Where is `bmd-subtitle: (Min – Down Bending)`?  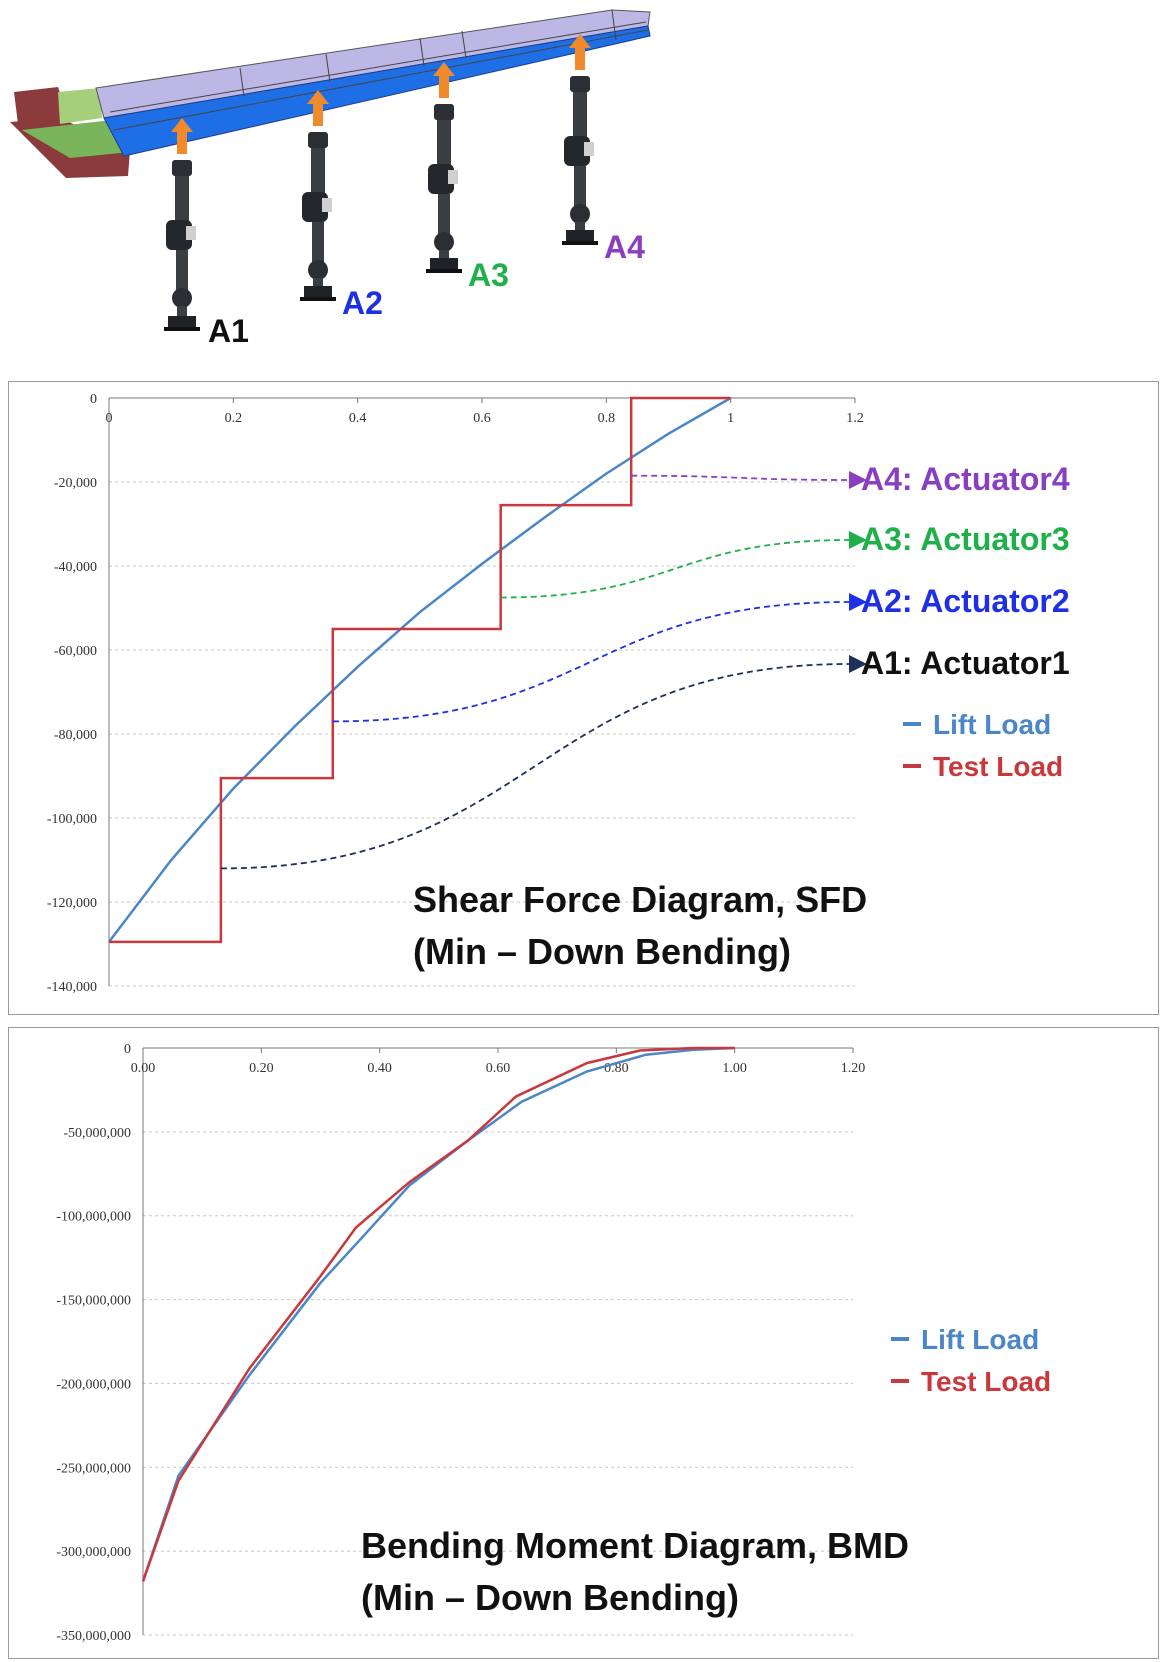
bmd-subtitle: (Min – Down Bending) is located at coordinates (550, 1597).